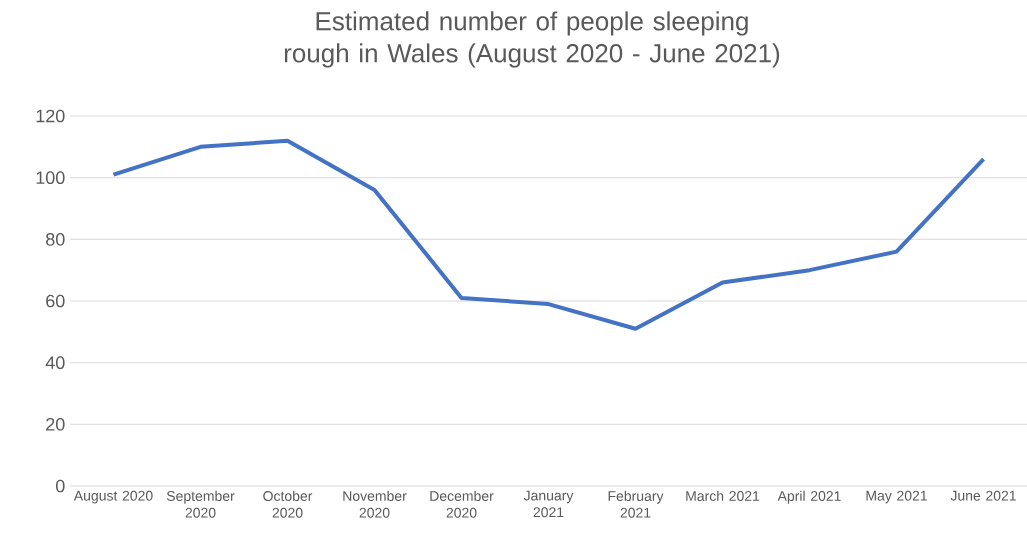 Image resolution: width=1027 pixels, height=540 pixels. Describe the element at coordinates (896, 497) in the screenshot. I see `x-tick-label: May 2021` at that location.